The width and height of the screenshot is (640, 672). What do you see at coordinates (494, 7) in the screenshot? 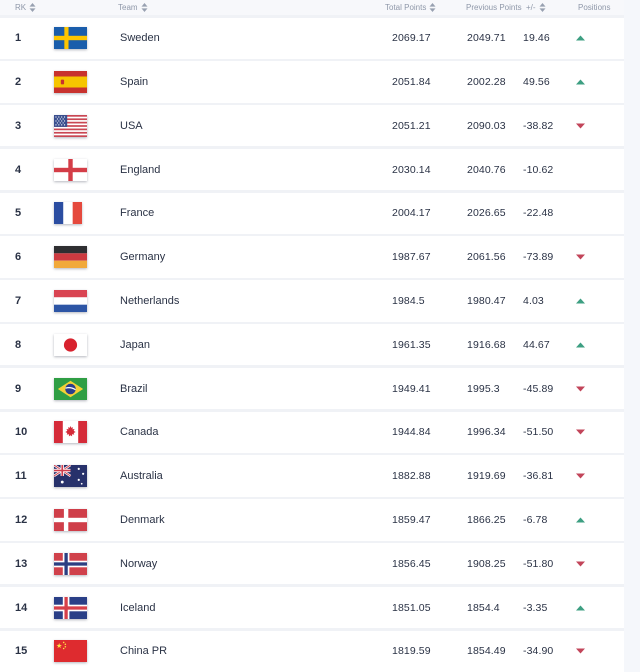
I see `column-header-previous-points: Previous Points` at bounding box center [494, 7].